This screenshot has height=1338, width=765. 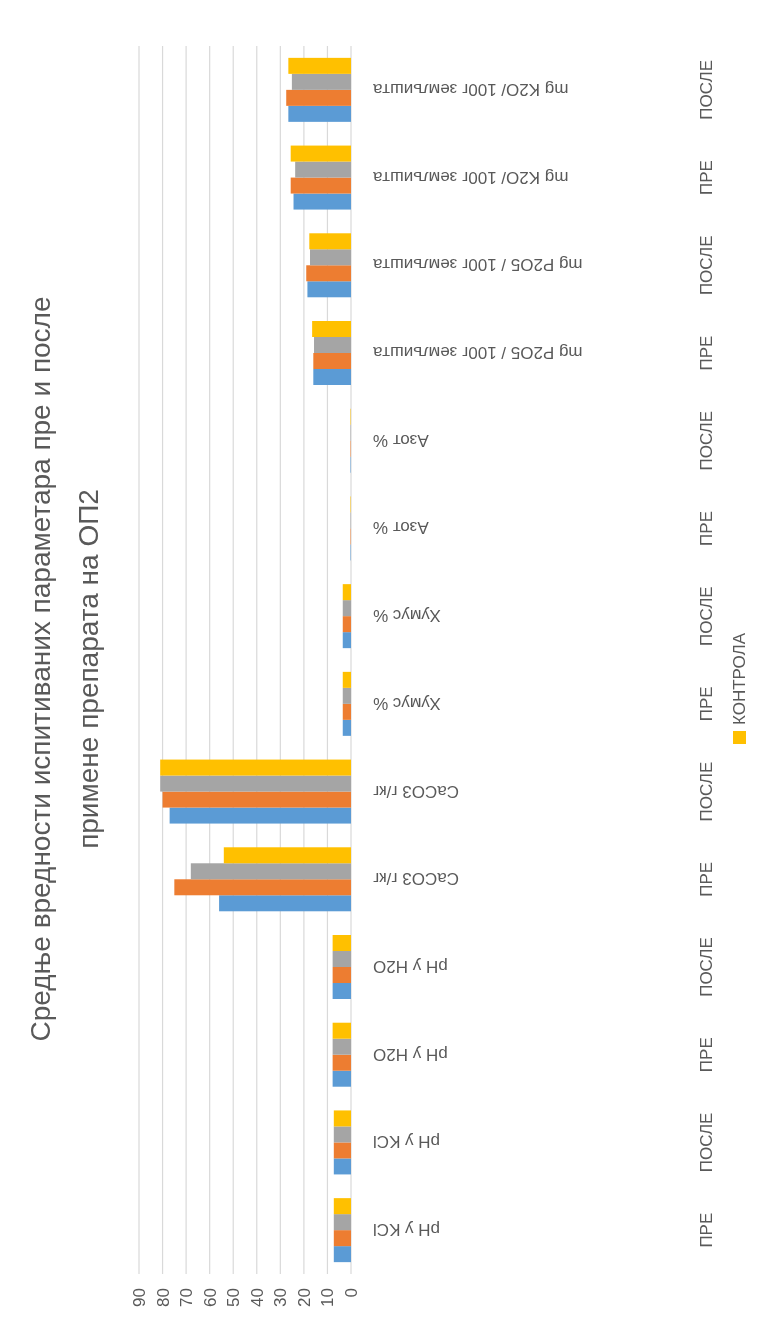 I want to click on text: Средње вредности испитиваних параметара пре и после примене препарата на ОП2, so click(x=64, y=669).